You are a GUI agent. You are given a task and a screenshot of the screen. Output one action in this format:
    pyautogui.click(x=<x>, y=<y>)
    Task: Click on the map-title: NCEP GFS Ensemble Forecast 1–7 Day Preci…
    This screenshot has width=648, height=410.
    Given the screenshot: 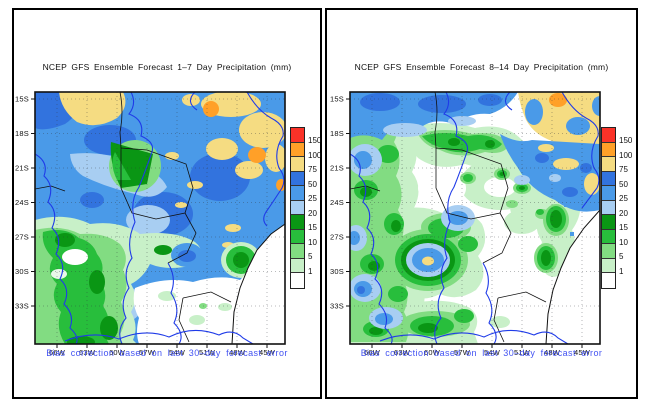 What is the action you would take?
    pyautogui.click(x=167, y=67)
    